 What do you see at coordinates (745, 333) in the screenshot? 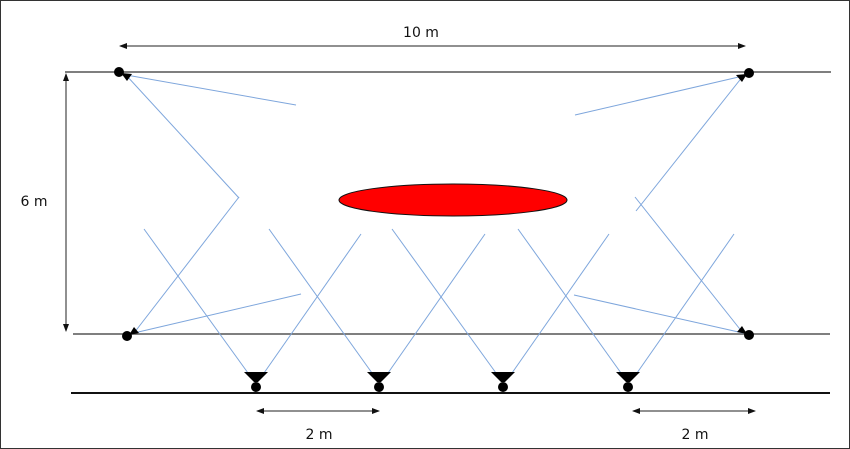
I see `sensor-lower-right` at bounding box center [745, 333].